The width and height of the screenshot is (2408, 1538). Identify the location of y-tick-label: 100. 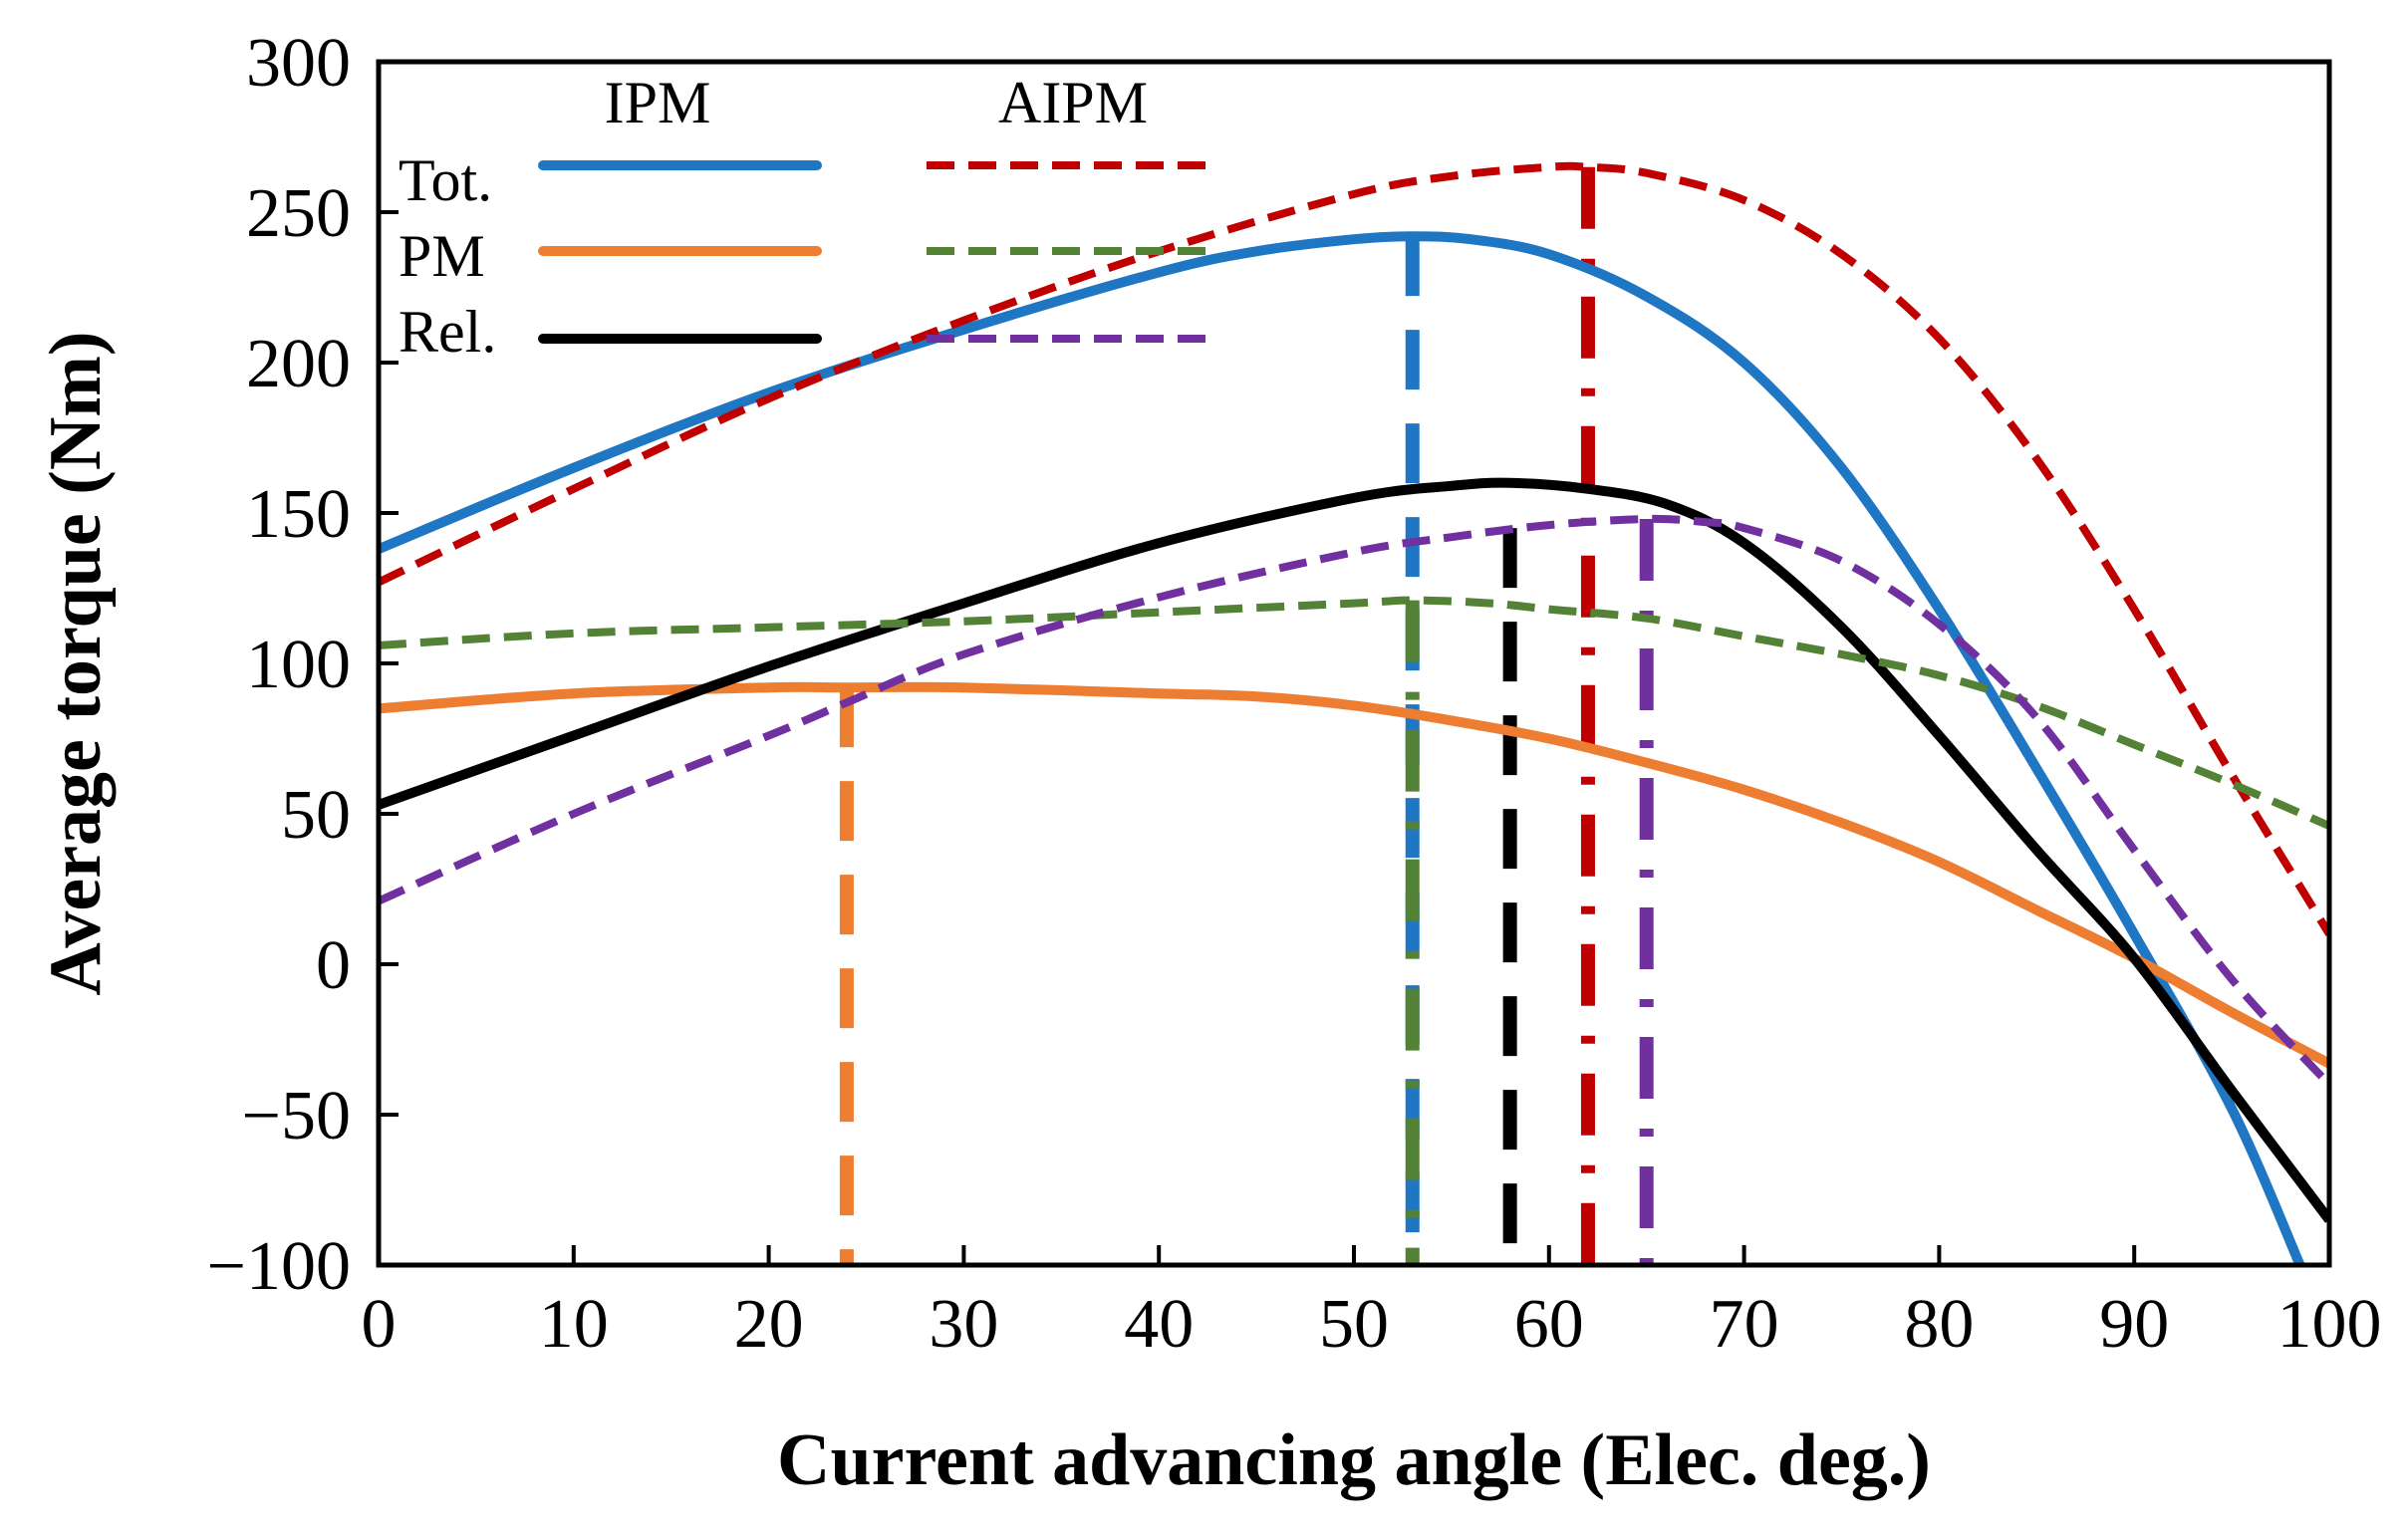
(298, 665).